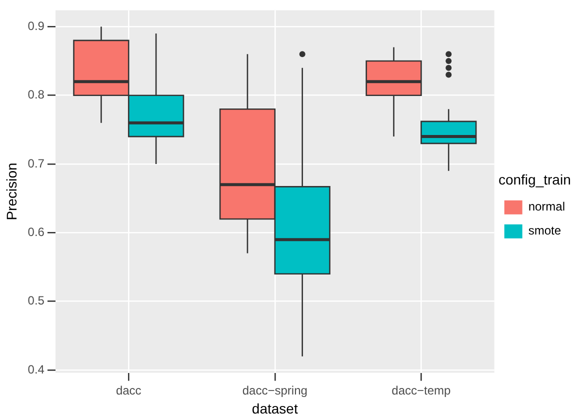 The width and height of the screenshot is (579, 418). I want to click on x-axis-title: dataset, so click(275, 408).